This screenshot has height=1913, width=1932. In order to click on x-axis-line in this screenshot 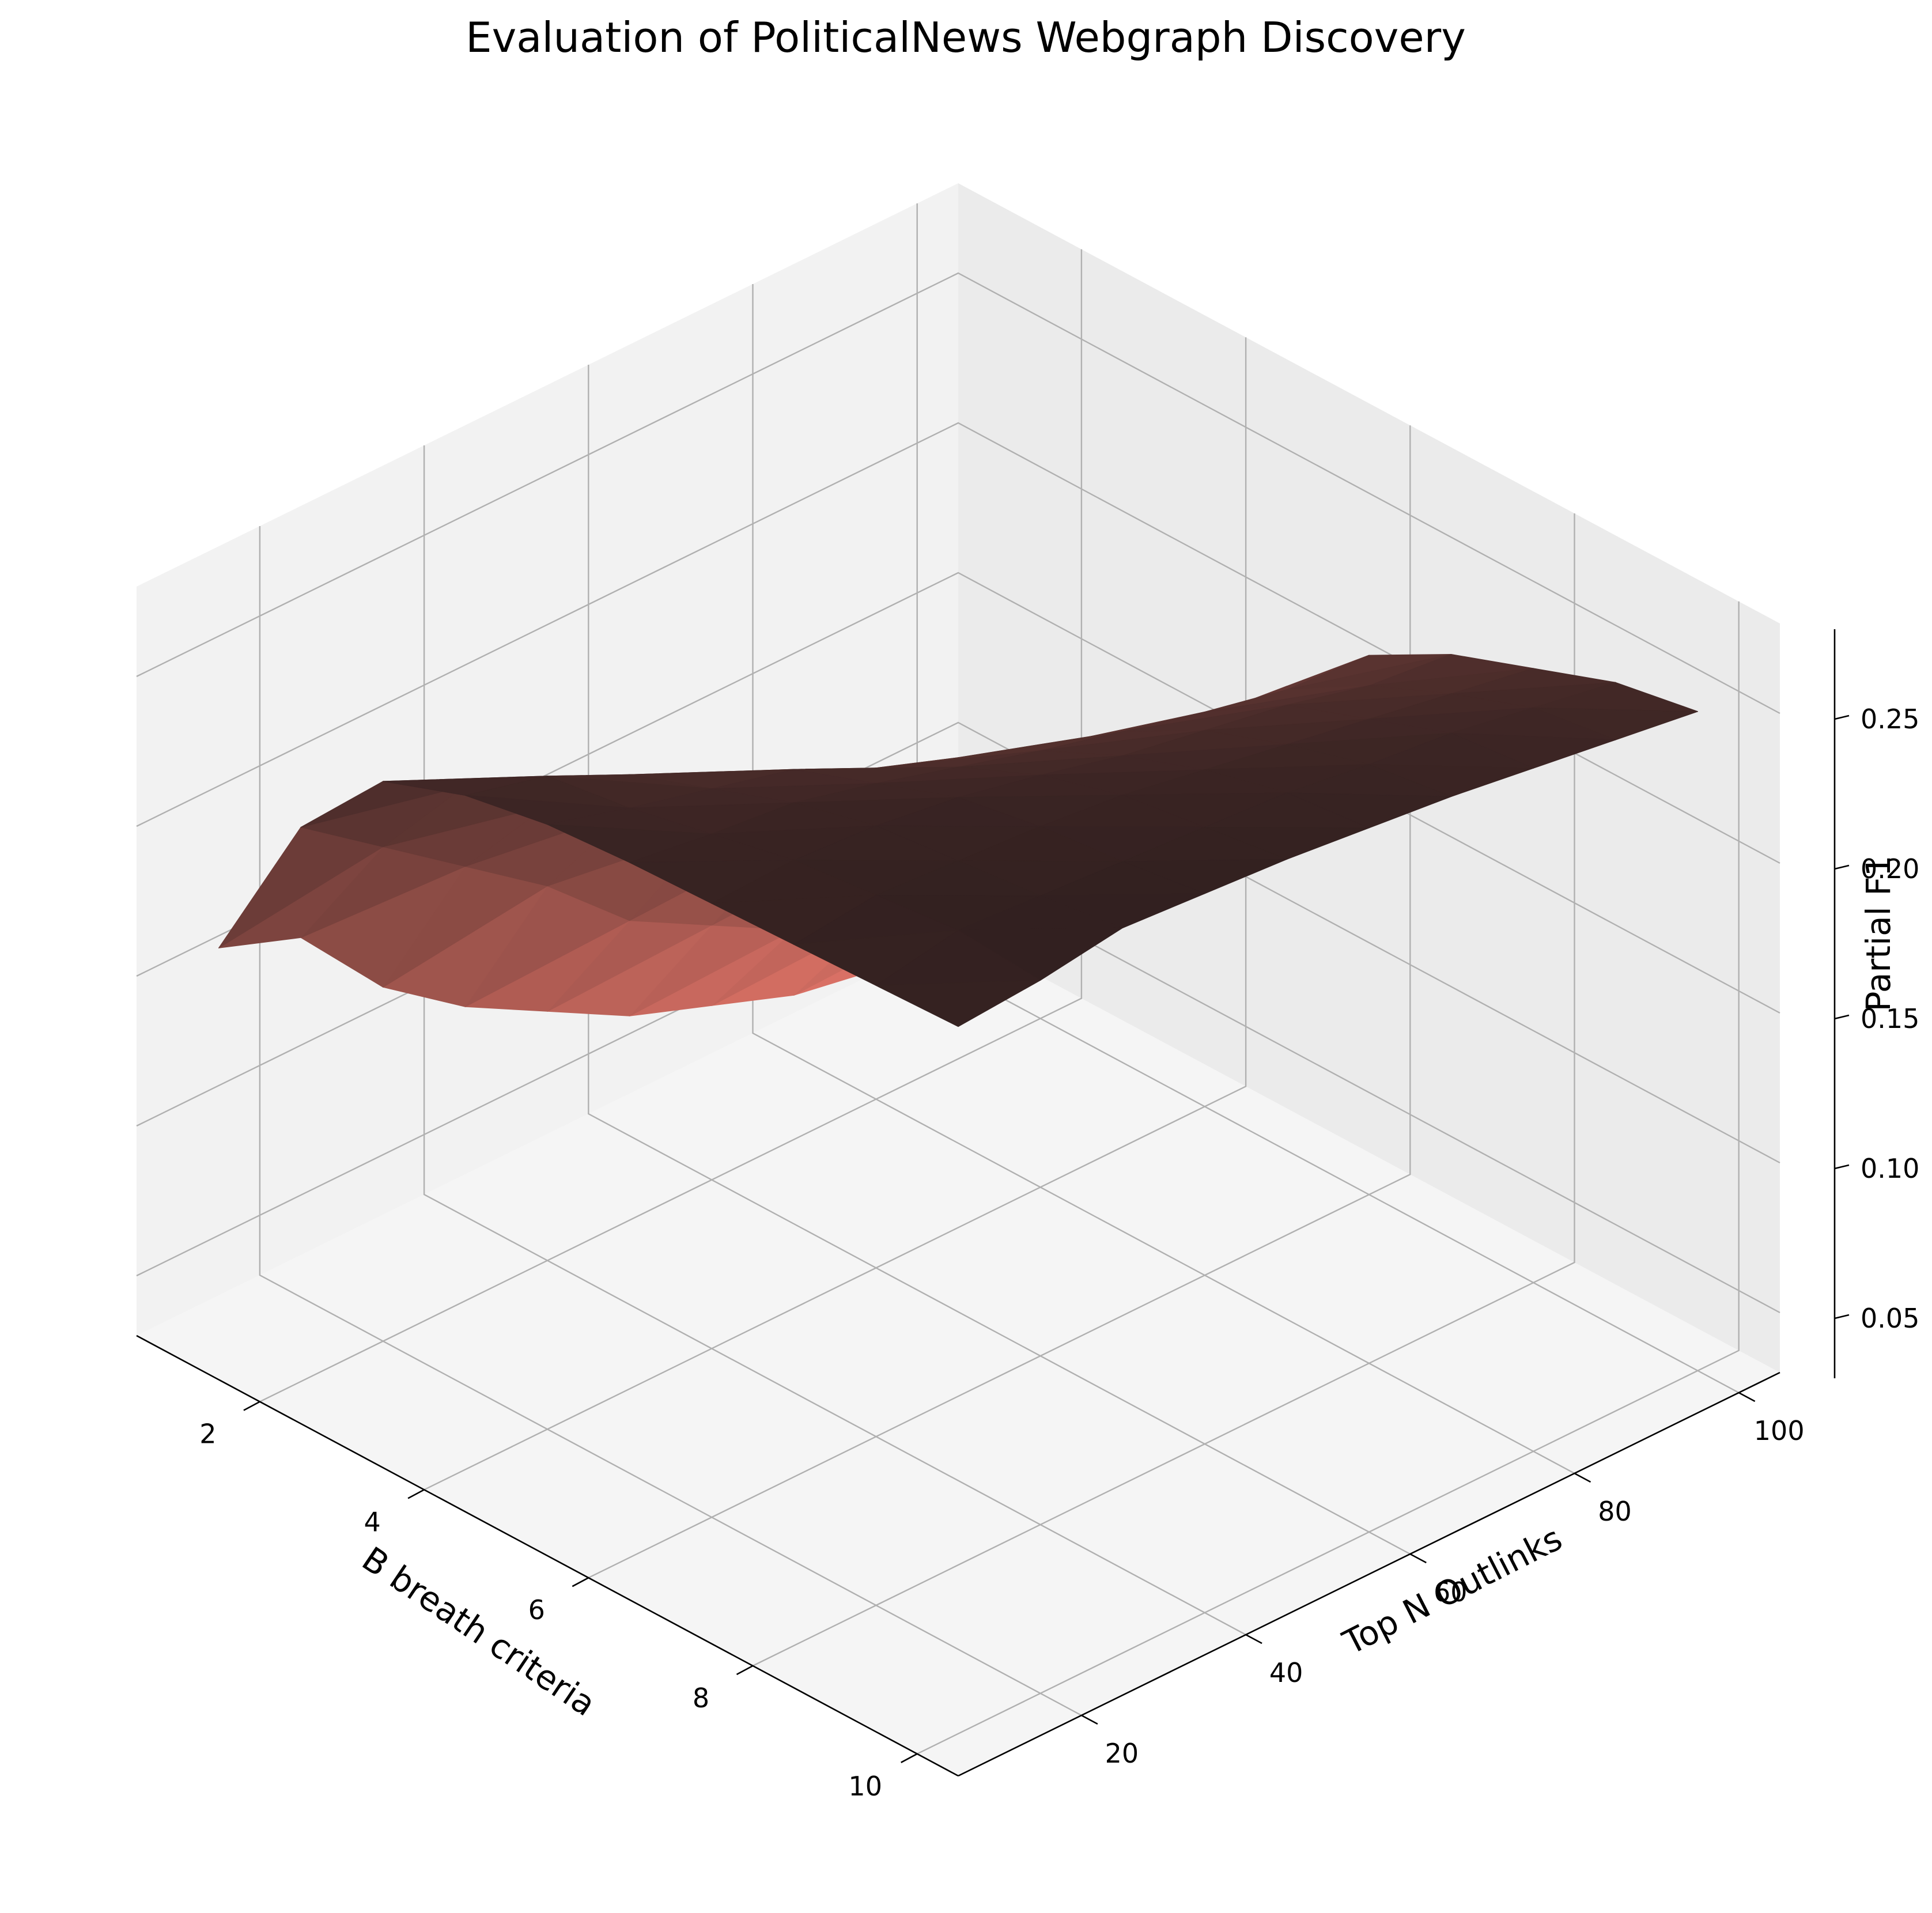, I will do `click(547, 1555)`.